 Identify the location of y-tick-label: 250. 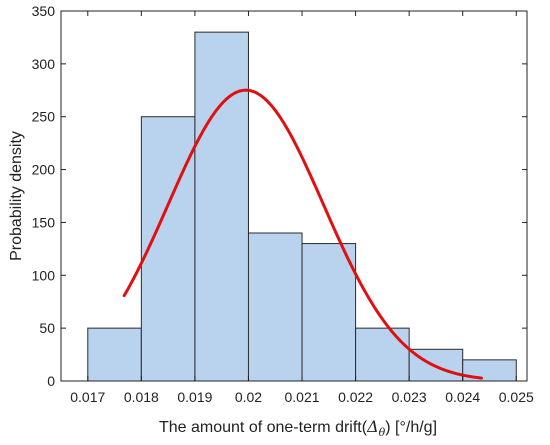
(44, 117).